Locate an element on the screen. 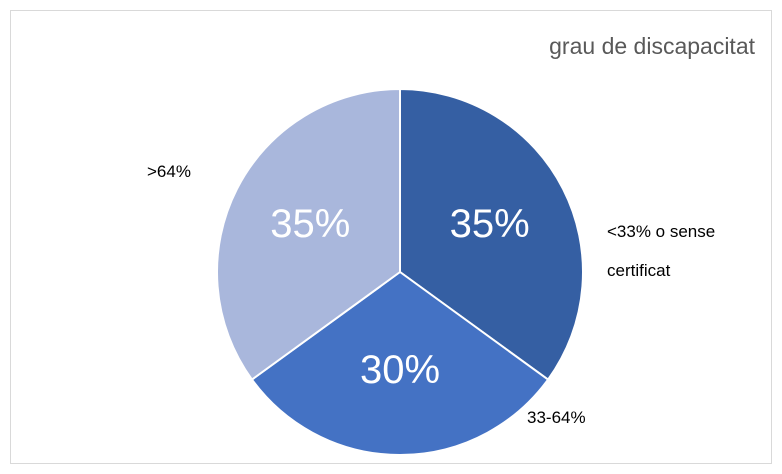 This screenshot has width=782, height=474. category-label: 33-64% is located at coordinates (556, 417).